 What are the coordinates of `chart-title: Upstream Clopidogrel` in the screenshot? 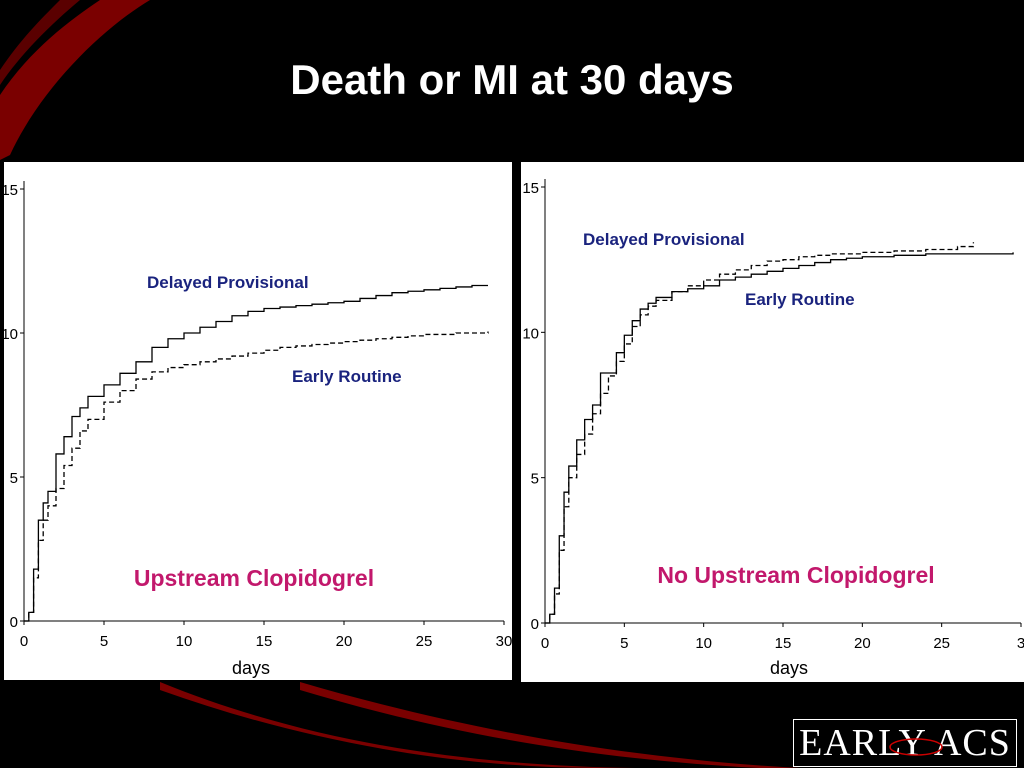 It's located at (254, 578).